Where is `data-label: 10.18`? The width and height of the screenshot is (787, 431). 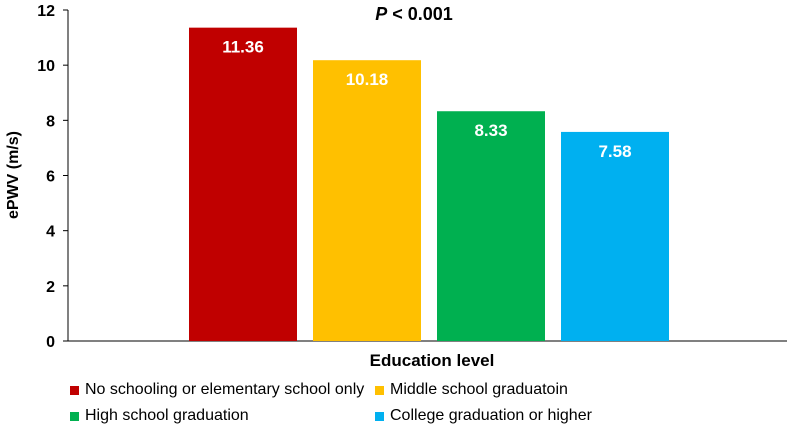 data-label: 10.18 is located at coordinates (367, 79).